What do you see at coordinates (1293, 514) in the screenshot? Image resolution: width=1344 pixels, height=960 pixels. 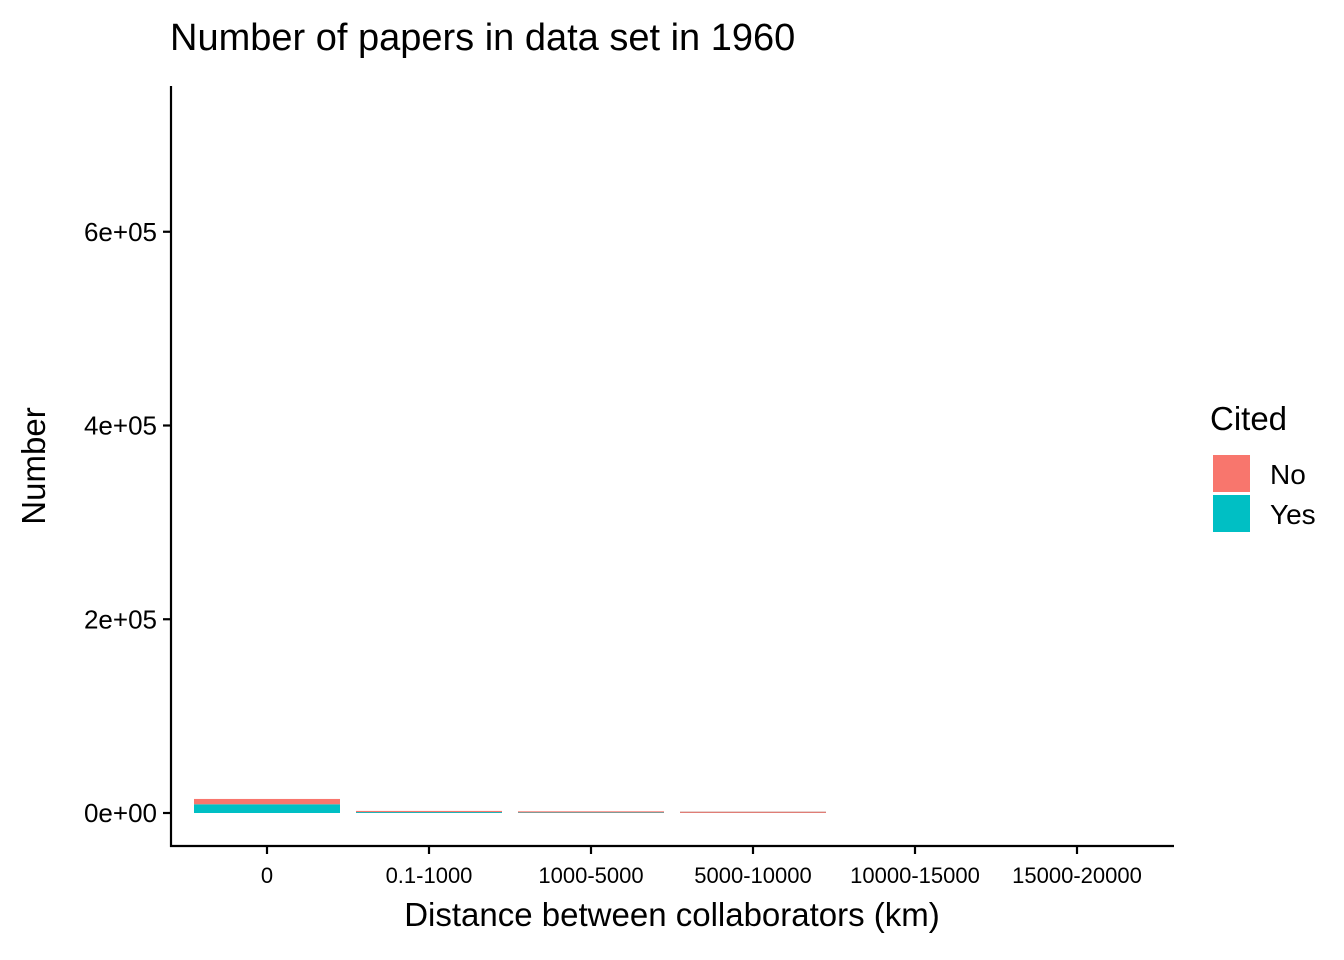 I see `legend-label-yes: Yes` at bounding box center [1293, 514].